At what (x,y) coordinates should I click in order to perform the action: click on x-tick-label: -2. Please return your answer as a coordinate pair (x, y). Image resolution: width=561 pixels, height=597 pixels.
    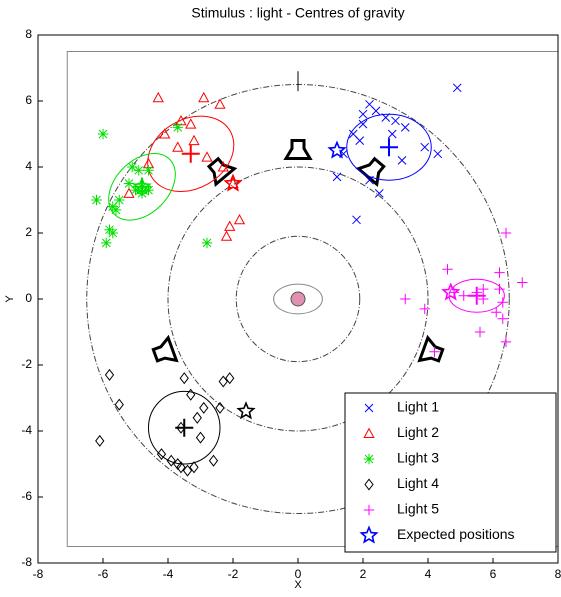
    Looking at the image, I should click on (233, 574).